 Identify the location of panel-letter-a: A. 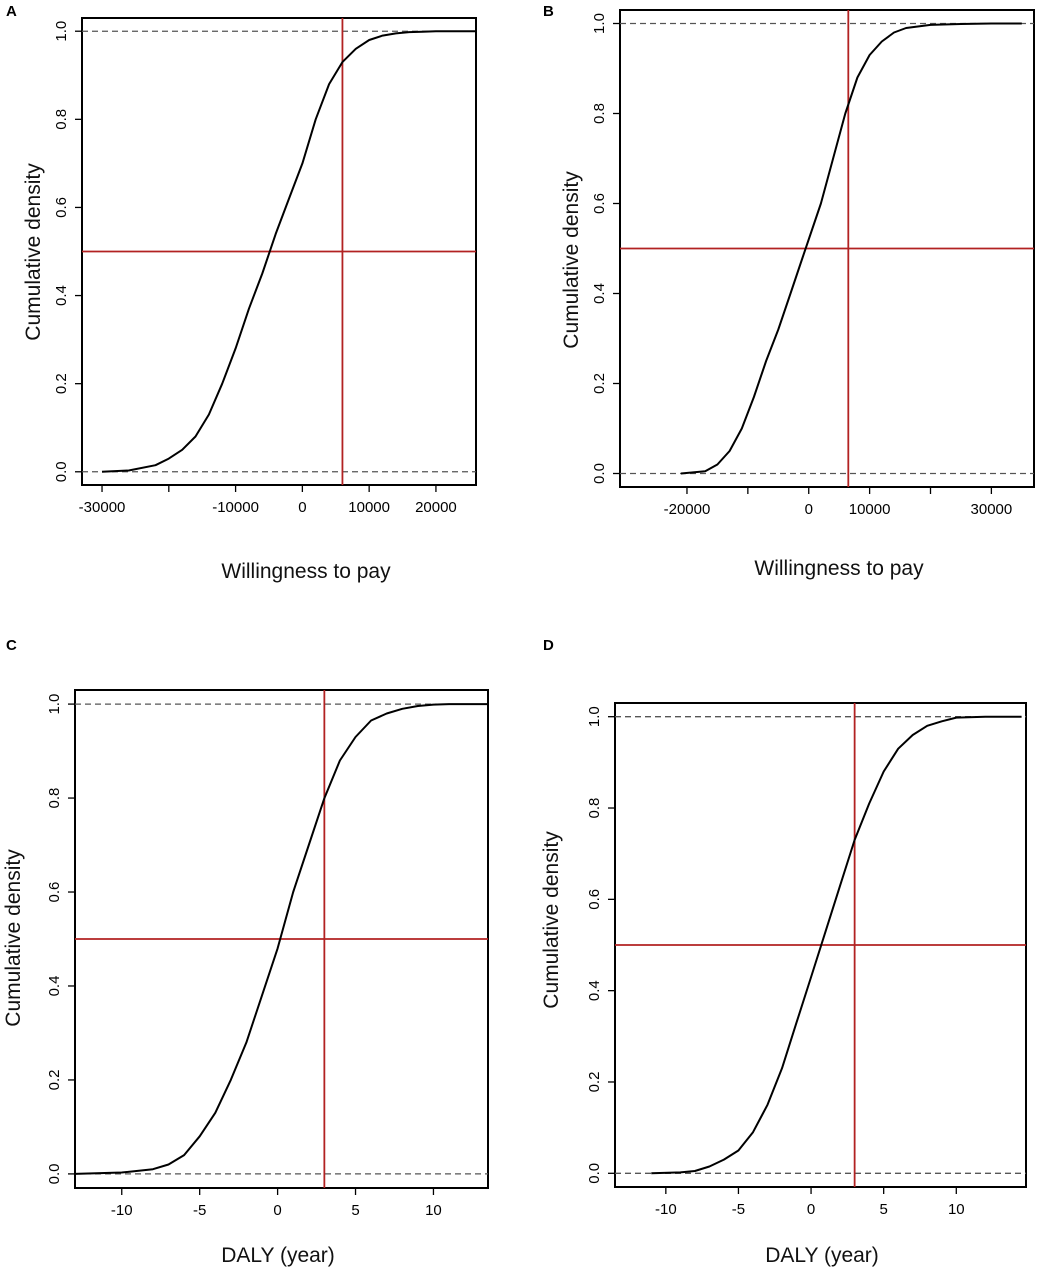
(11, 11).